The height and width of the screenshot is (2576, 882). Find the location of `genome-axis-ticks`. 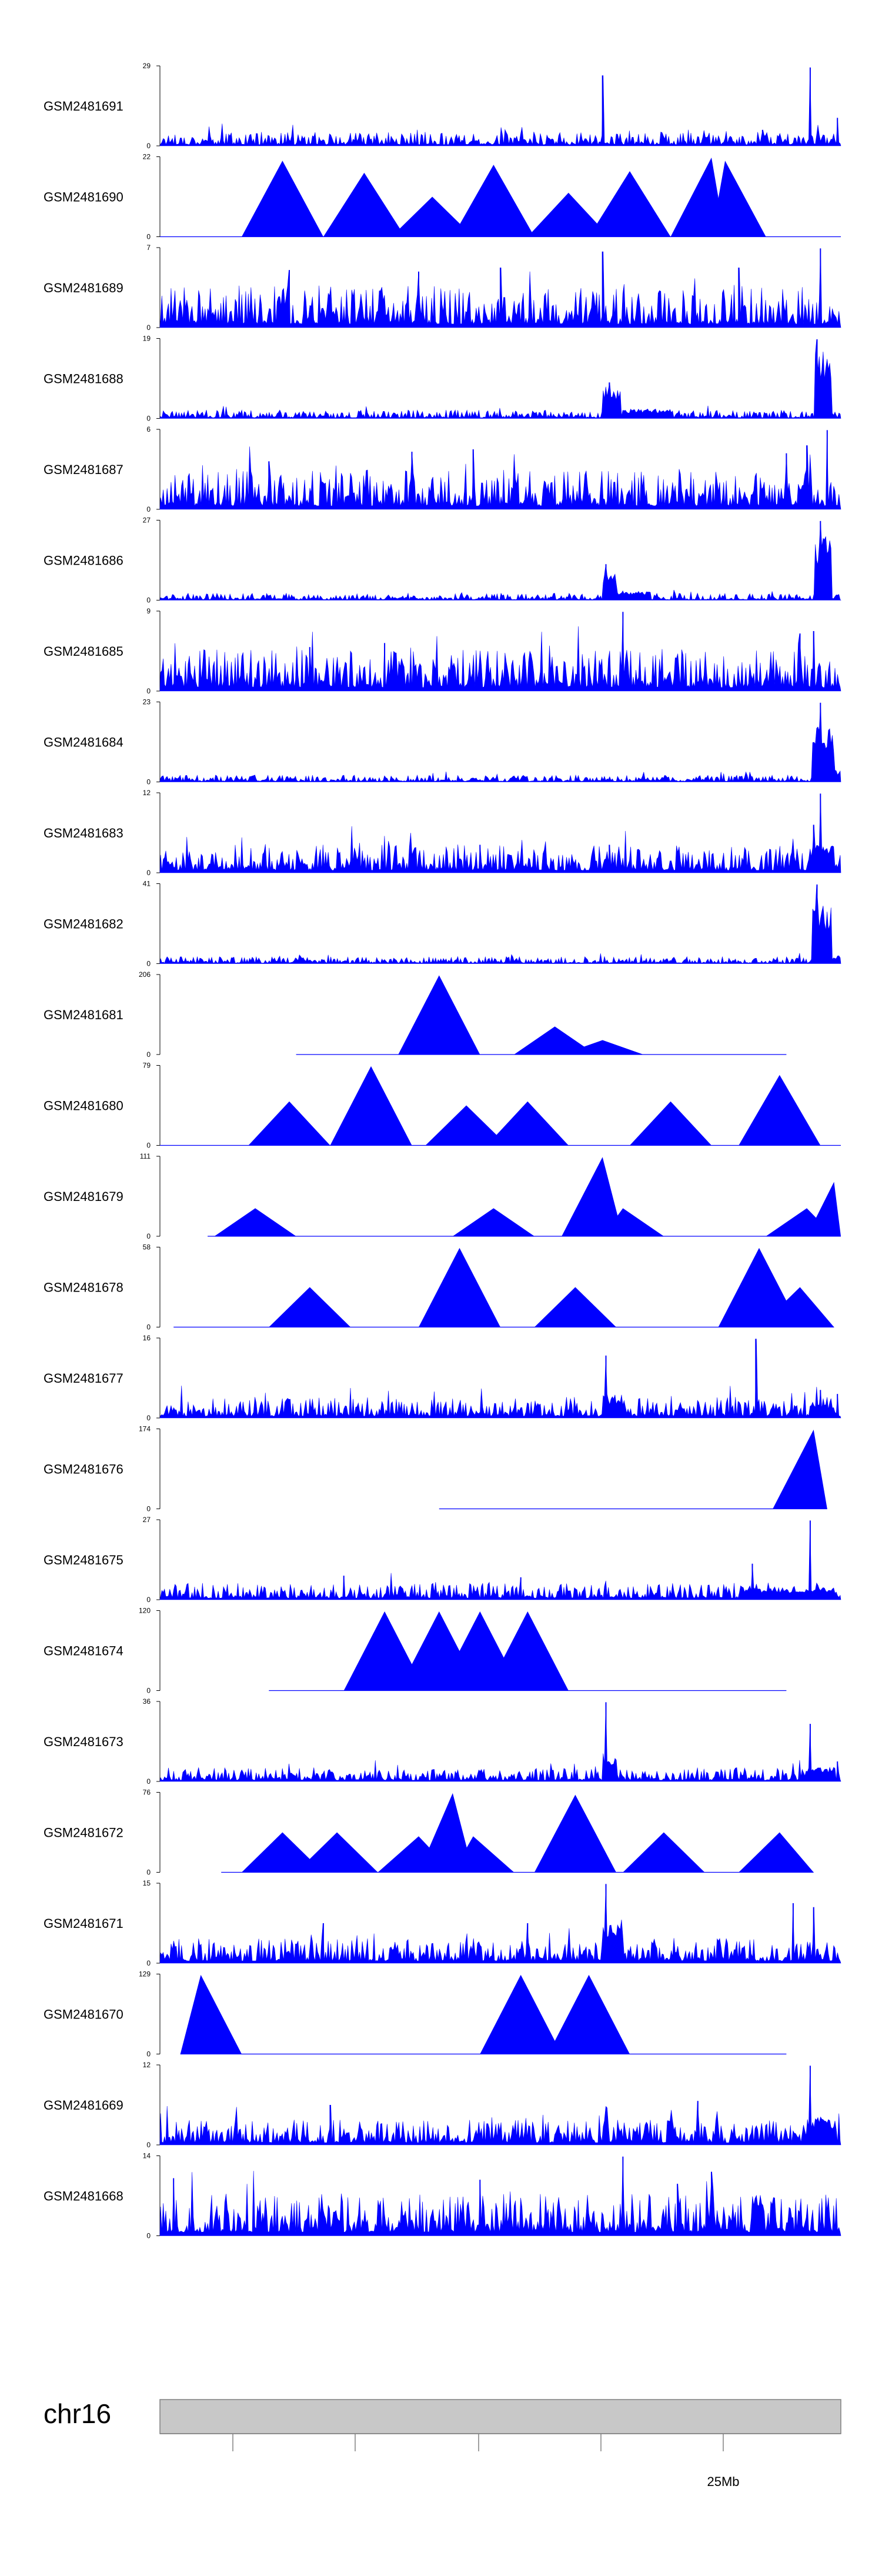

genome-axis-ticks is located at coordinates (478, 2442).